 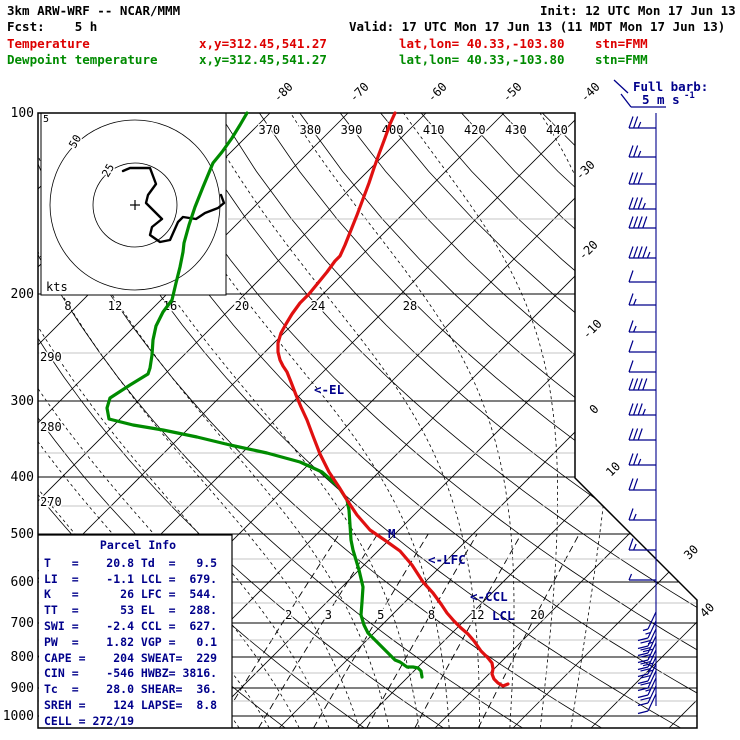 I want to click on temperature-station: stn=FMM, so click(x=621, y=43).